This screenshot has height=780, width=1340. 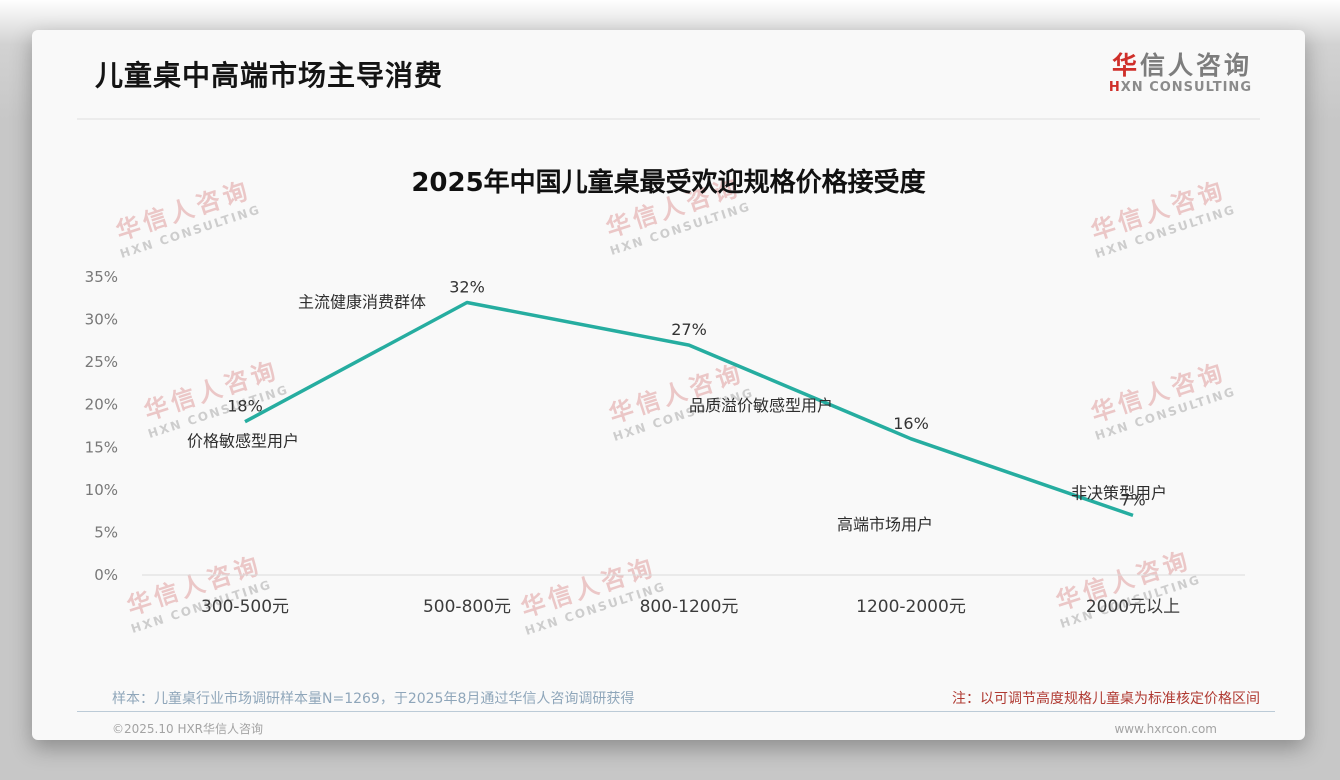 I want to click on copyright-text: ©2025.10 HXR华信人咨询, so click(x=188, y=729).